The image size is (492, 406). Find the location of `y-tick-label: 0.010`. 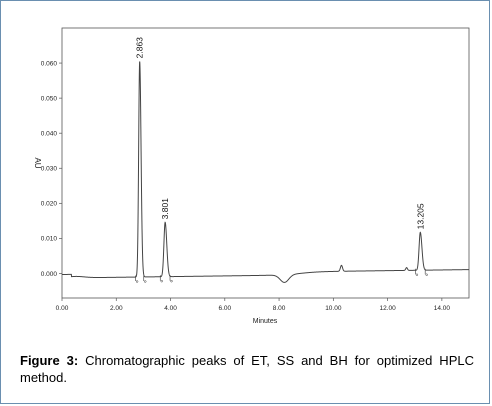

y-tick-label: 0.010 is located at coordinates (49, 239).